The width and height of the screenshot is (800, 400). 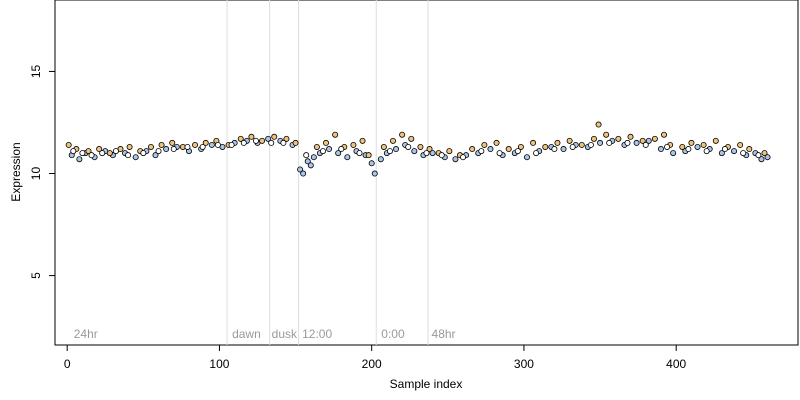 What do you see at coordinates (676, 364) in the screenshot?
I see `x-tick-label: 400` at bounding box center [676, 364].